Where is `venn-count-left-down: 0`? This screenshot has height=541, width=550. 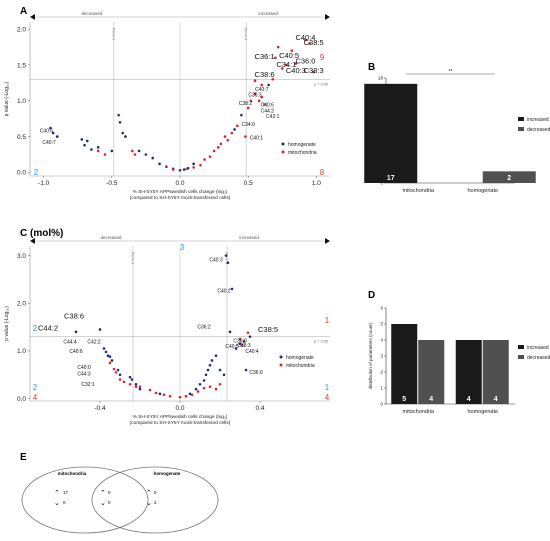 venn-count-left-down: 0 is located at coordinates (64, 502).